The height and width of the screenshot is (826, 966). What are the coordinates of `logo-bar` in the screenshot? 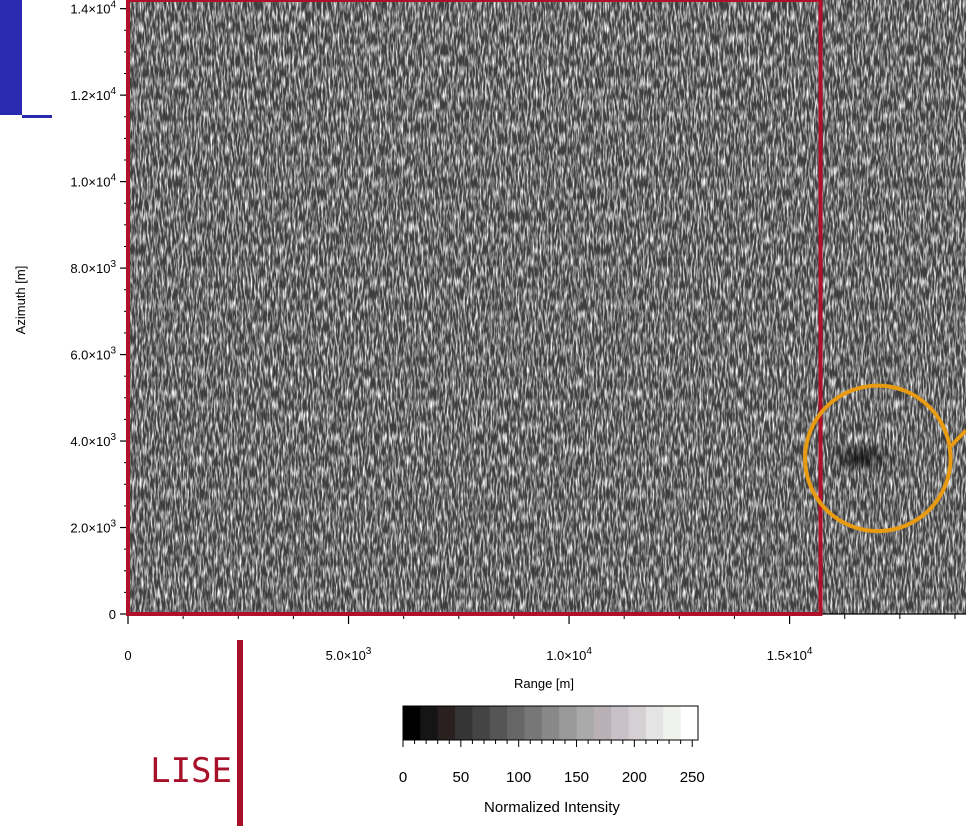 It's located at (240, 733).